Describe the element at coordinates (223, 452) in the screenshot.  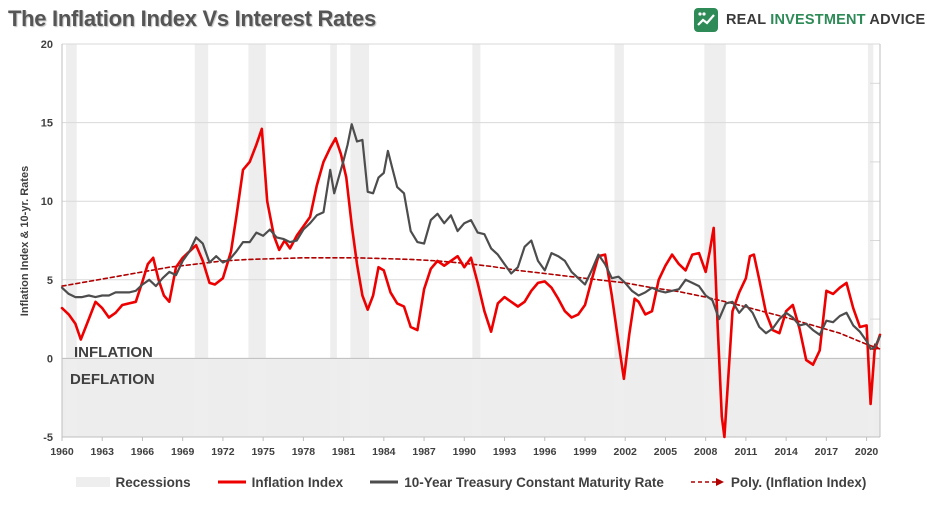
I see `x-tick-label: 1972` at that location.